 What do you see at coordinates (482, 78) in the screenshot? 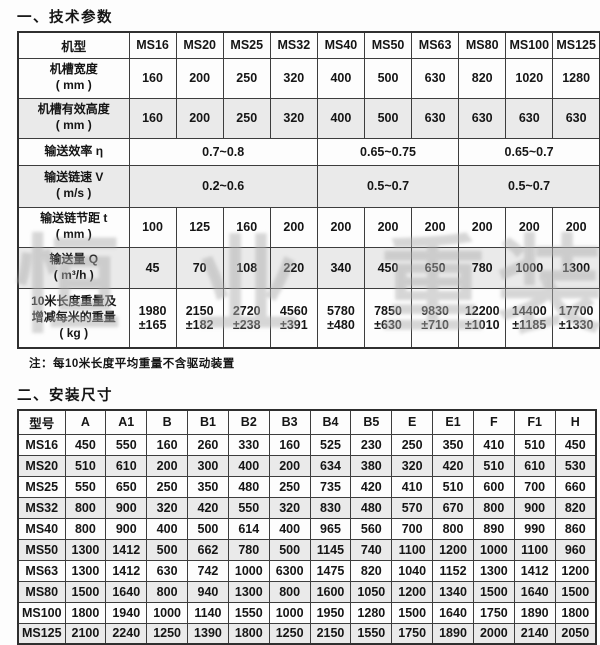
I see `spec-value: 820` at bounding box center [482, 78].